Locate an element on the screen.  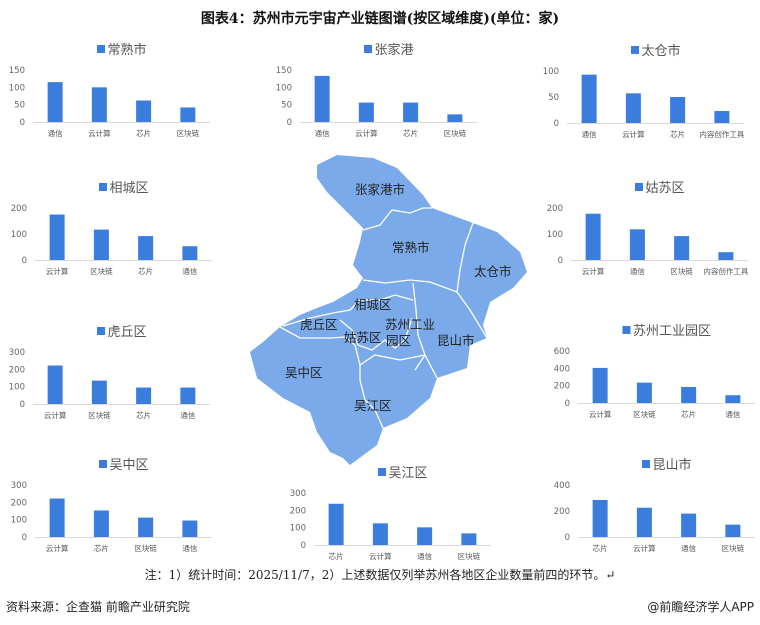
chart-legend-title: 姑苏区 is located at coordinates (659, 186).